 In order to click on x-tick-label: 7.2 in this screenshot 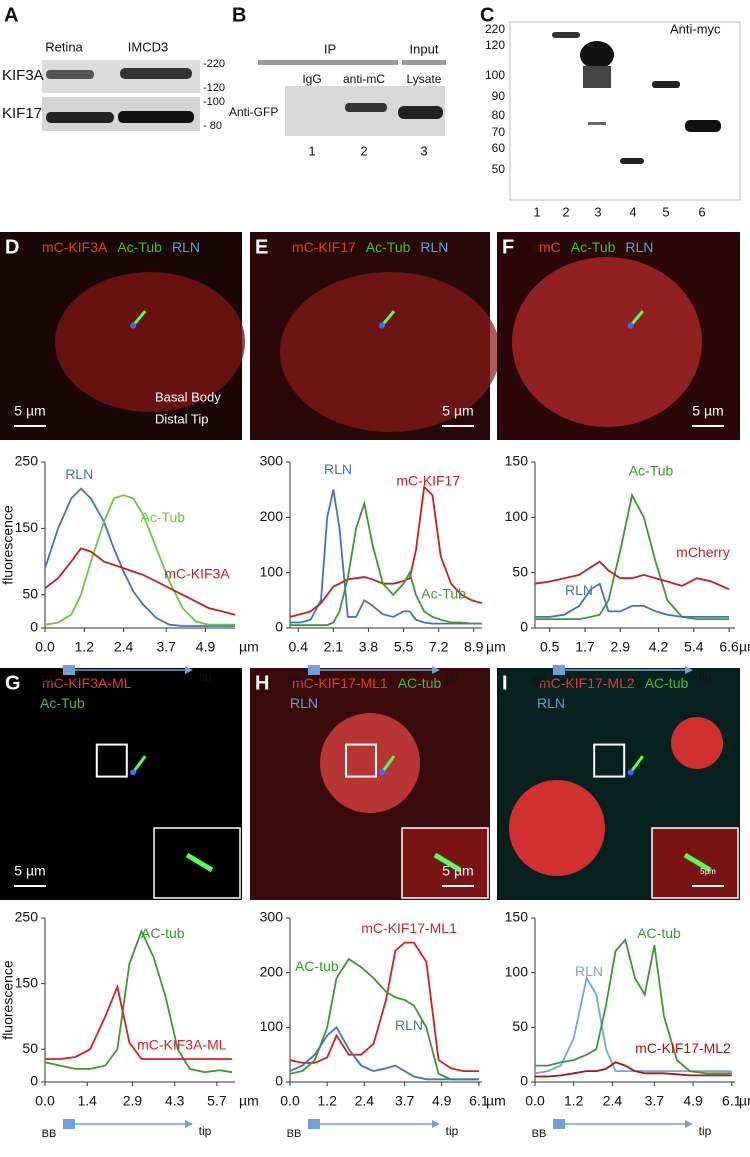, I will do `click(439, 647)`.